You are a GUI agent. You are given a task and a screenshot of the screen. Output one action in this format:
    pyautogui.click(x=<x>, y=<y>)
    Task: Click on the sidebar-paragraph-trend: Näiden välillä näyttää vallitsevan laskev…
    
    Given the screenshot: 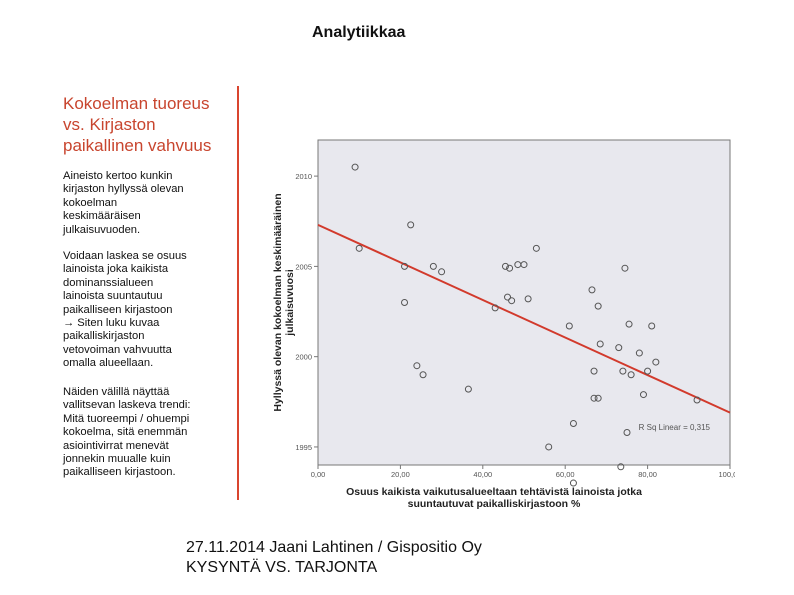 What is the action you would take?
    pyautogui.click(x=147, y=433)
    